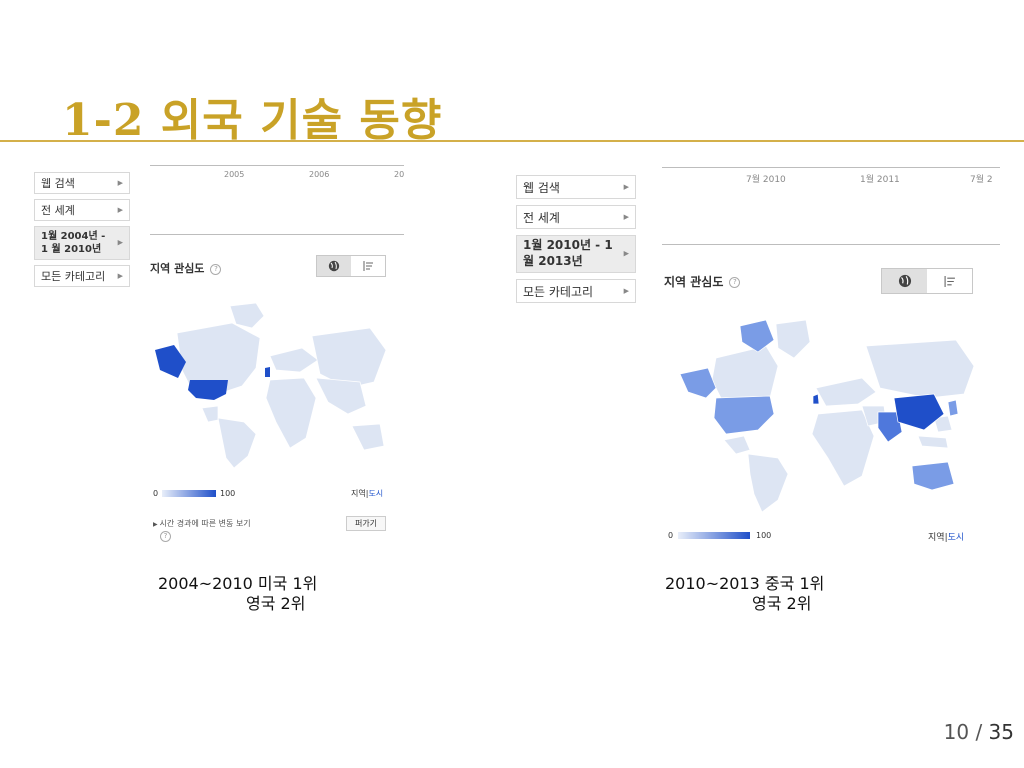 Image resolution: width=1024 pixels, height=768 pixels. Describe the element at coordinates (933, 442) in the screenshot. I see `map-region-indonesia` at that location.